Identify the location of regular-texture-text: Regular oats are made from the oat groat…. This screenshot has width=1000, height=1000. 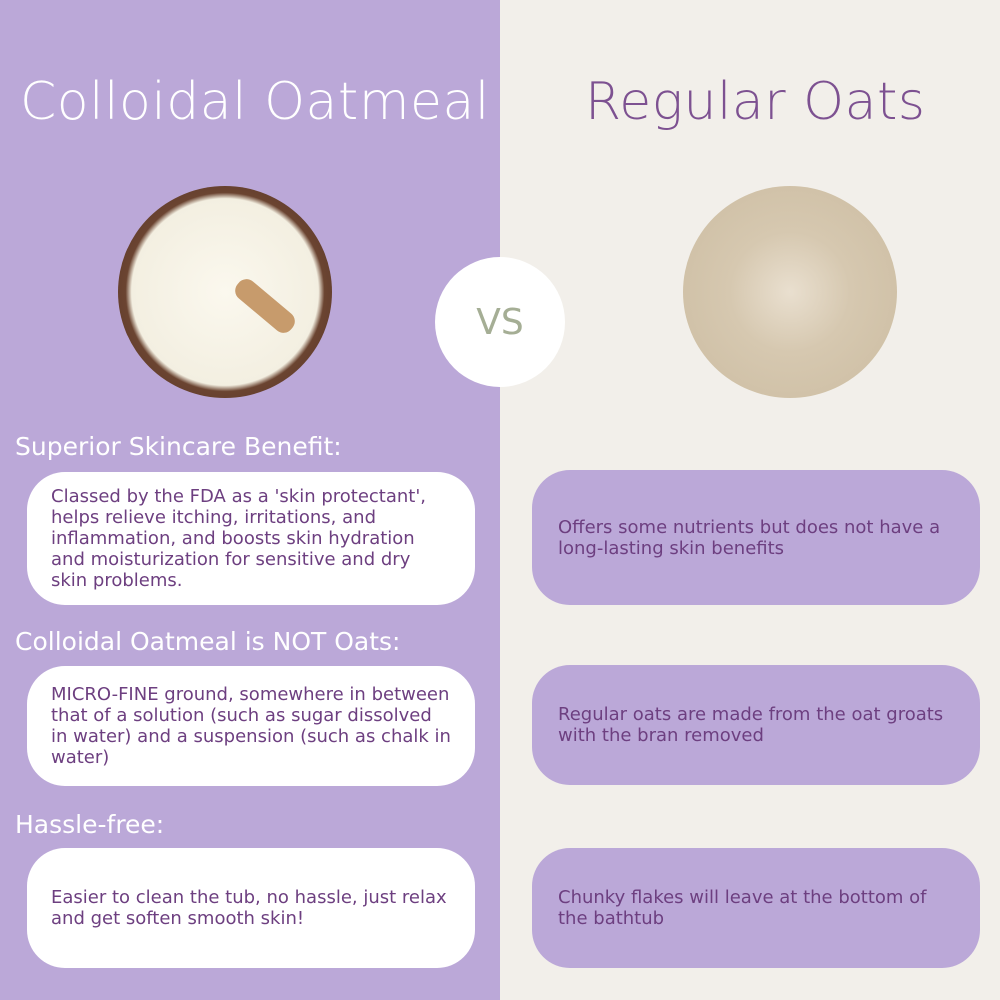
(751, 725).